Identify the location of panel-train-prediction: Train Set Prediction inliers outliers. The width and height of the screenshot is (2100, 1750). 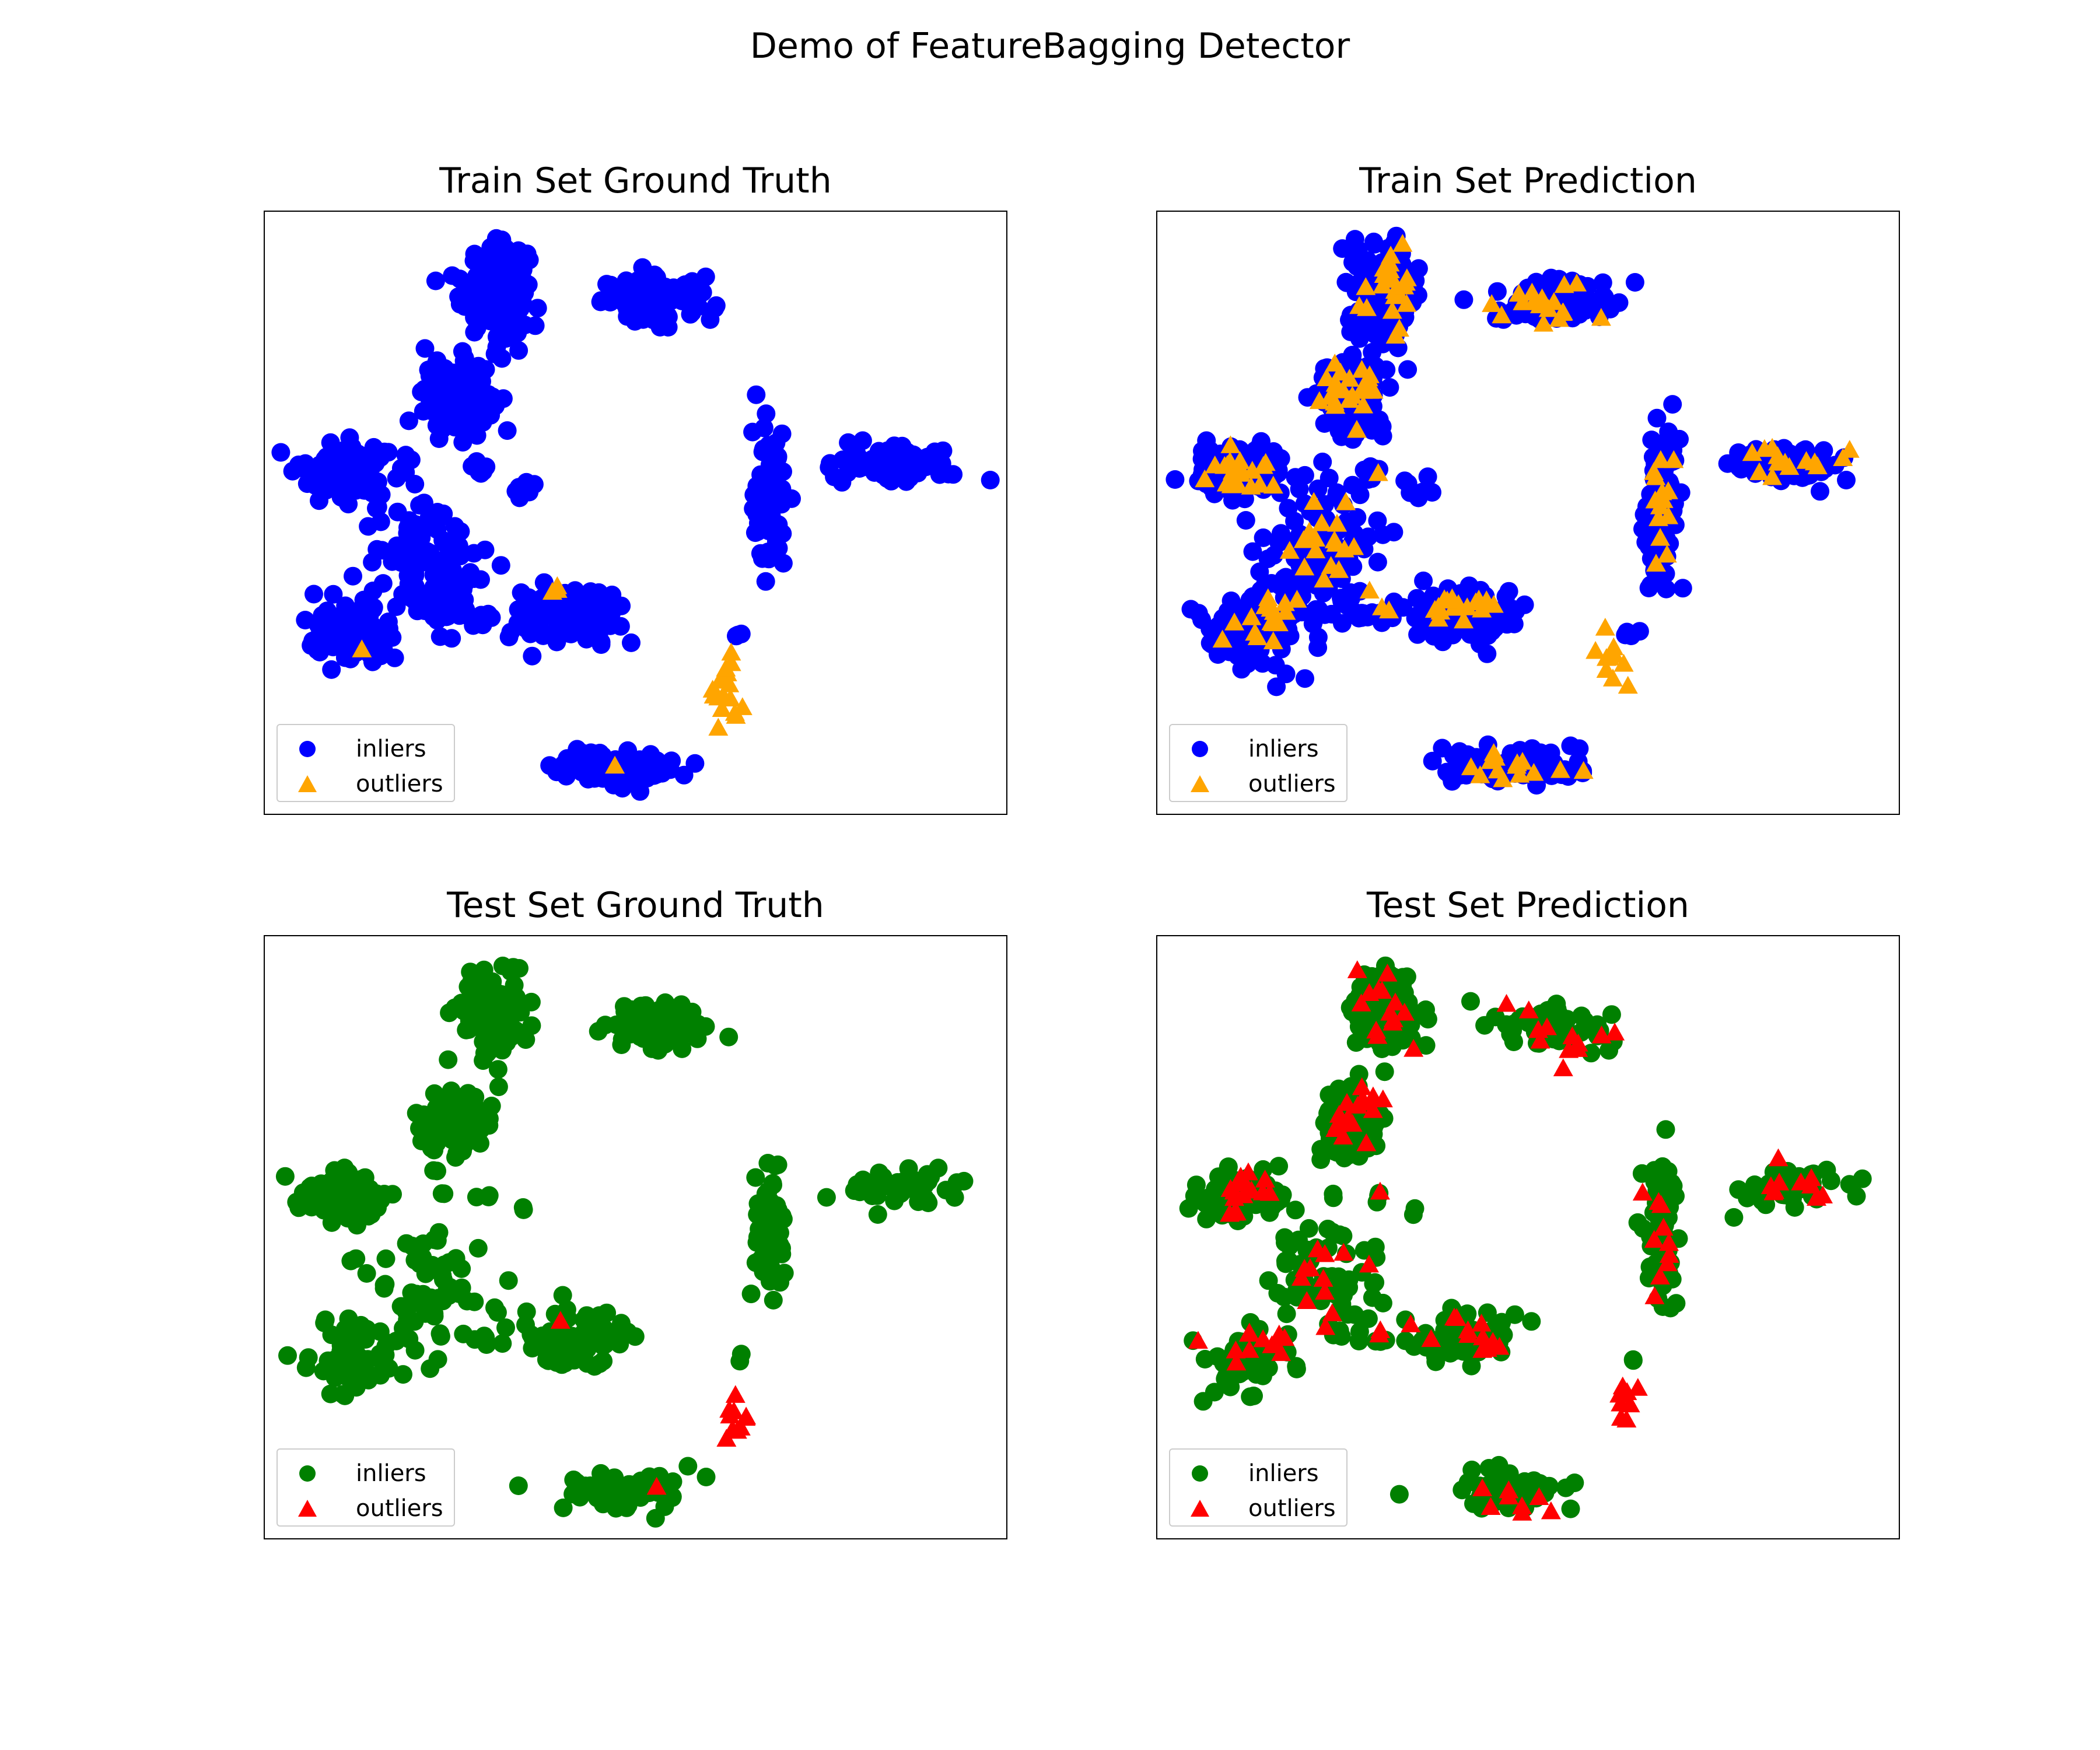
(1528, 487).